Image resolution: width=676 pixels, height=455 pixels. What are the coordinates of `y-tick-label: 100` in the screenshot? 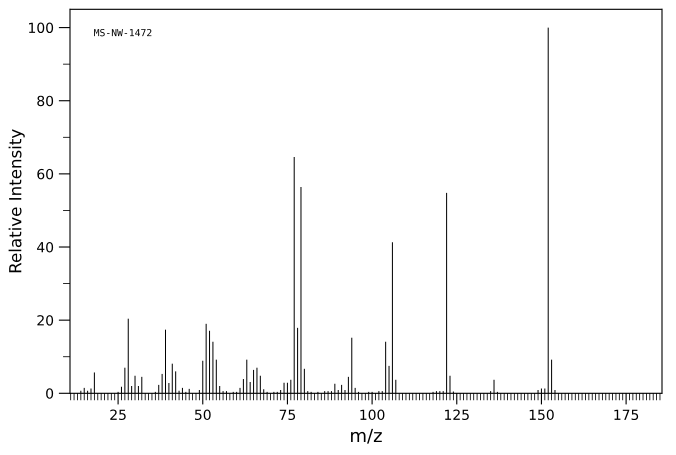 It's located at (41, 28).